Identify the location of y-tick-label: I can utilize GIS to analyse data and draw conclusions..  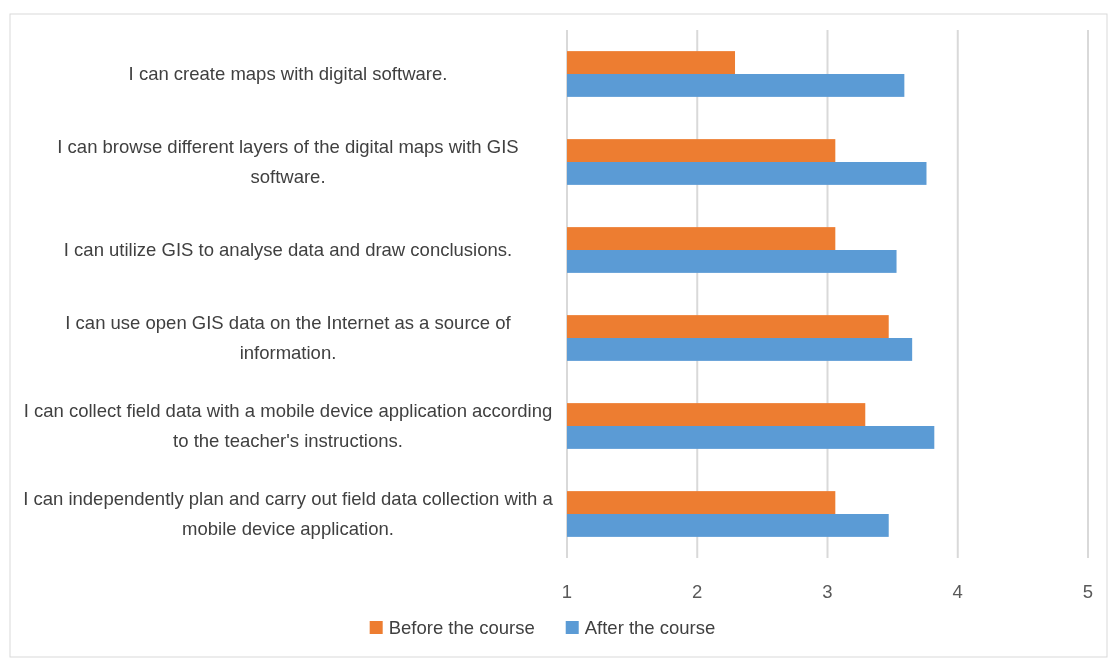
(288, 249).